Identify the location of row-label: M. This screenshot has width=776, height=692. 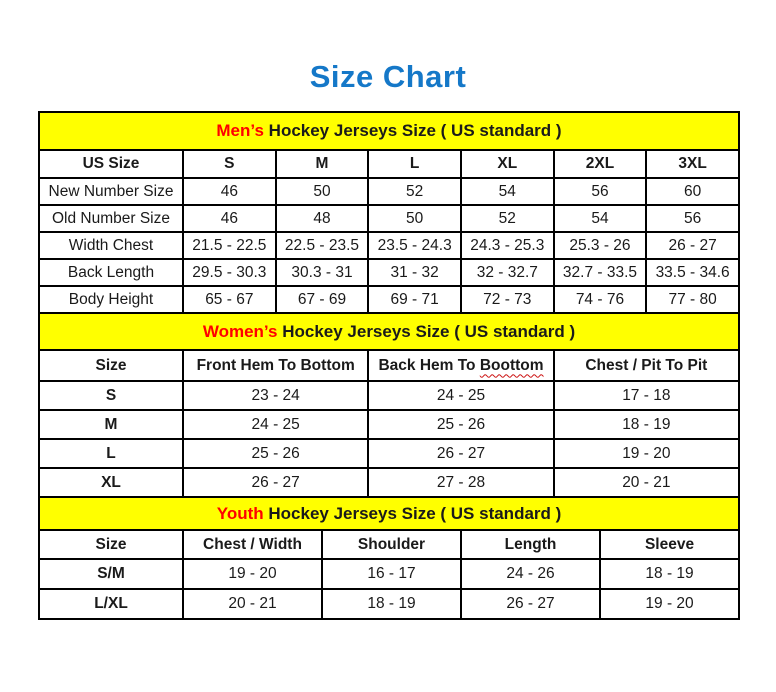
(111, 425).